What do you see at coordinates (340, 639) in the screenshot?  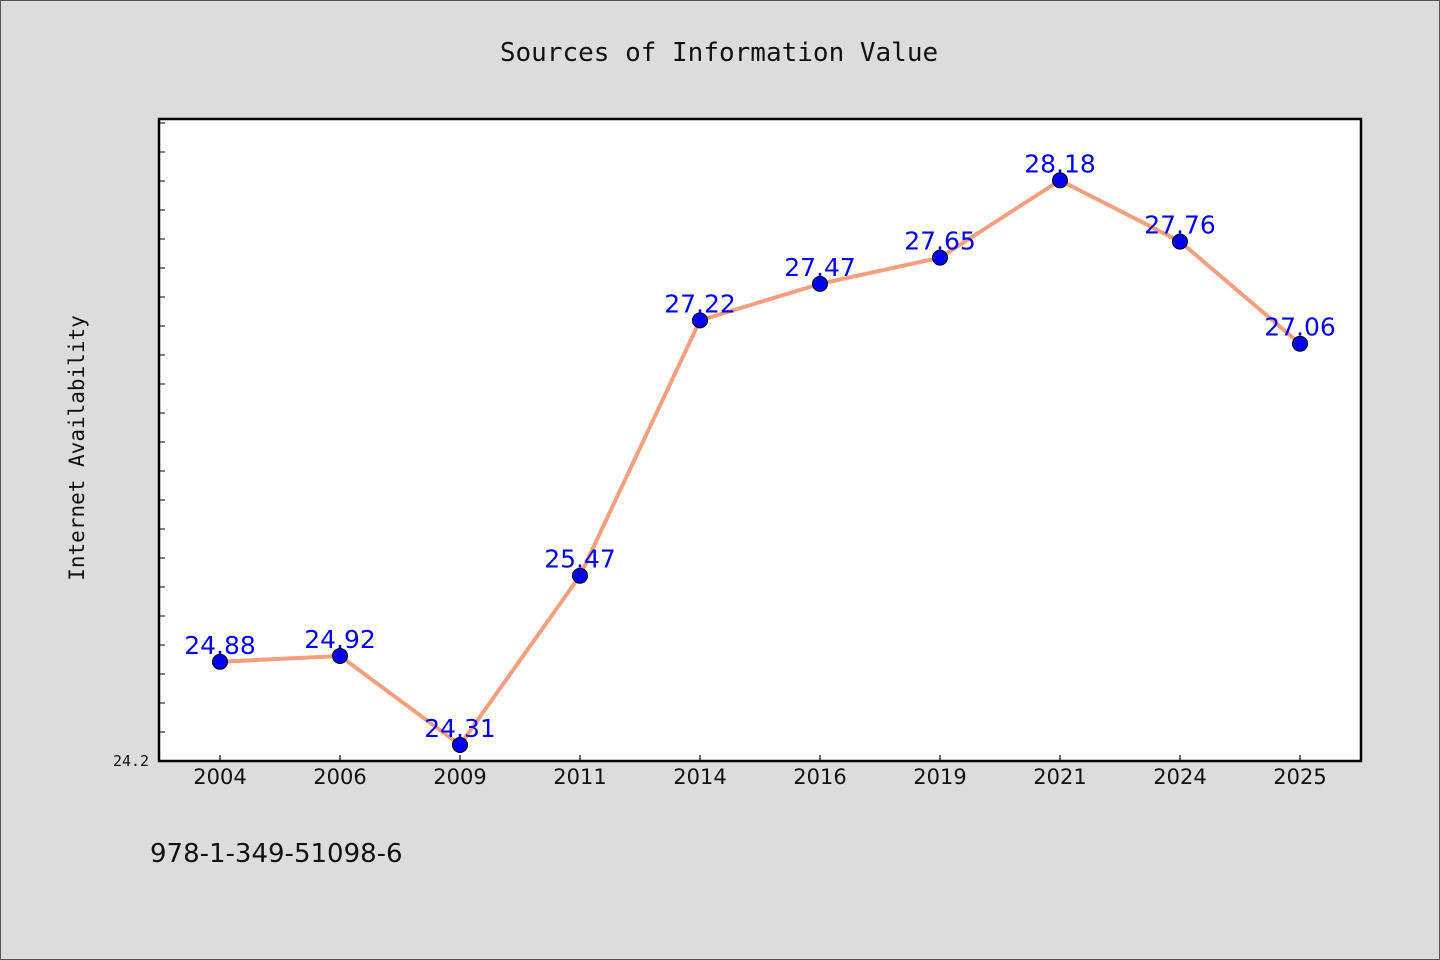 I see `data-label: 24.92` at bounding box center [340, 639].